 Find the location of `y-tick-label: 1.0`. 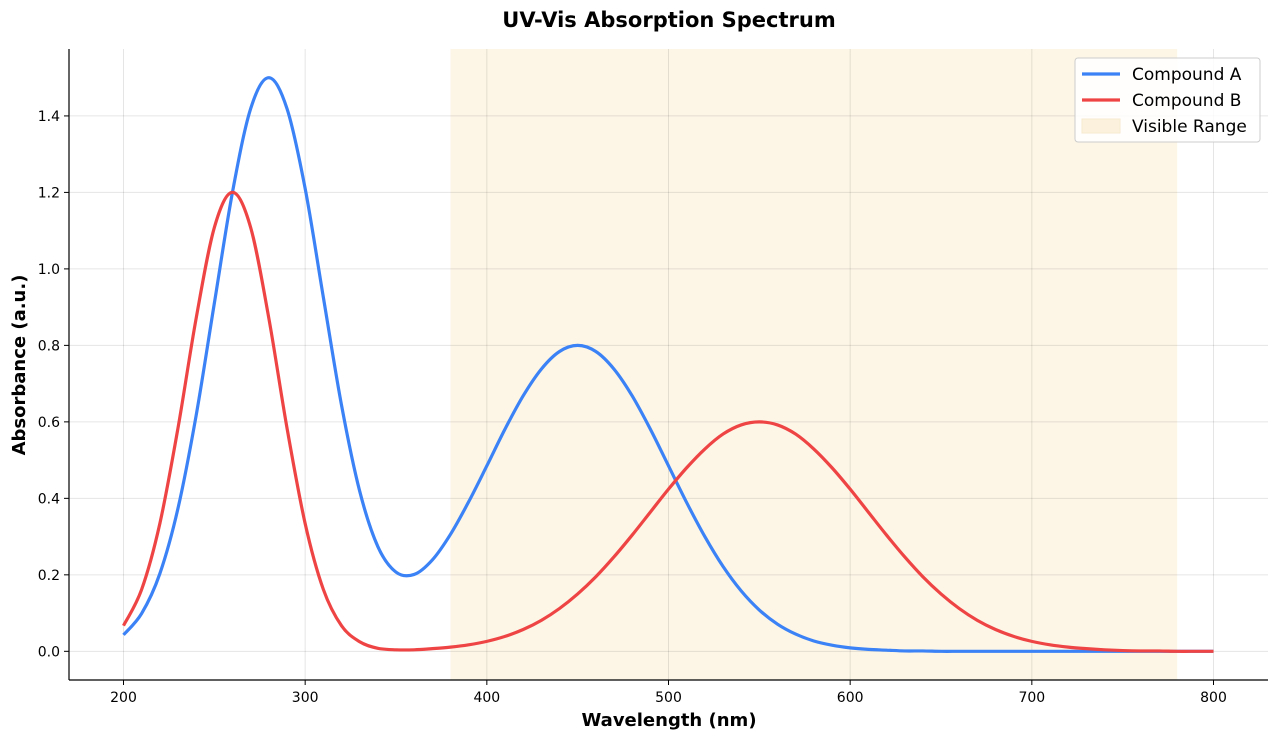

y-tick-label: 1.0 is located at coordinates (49, 270).